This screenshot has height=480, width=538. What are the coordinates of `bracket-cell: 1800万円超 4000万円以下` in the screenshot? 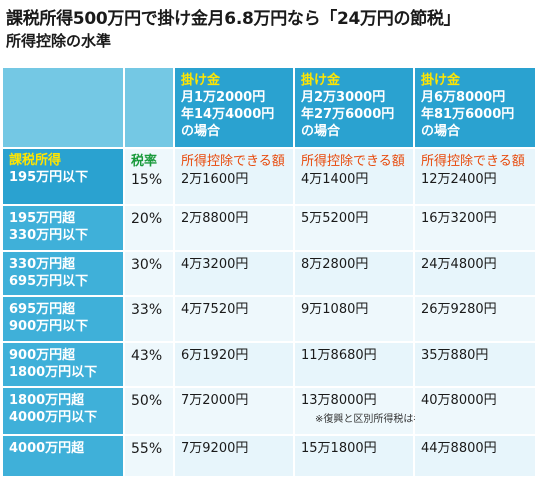 It's located at (63, 411).